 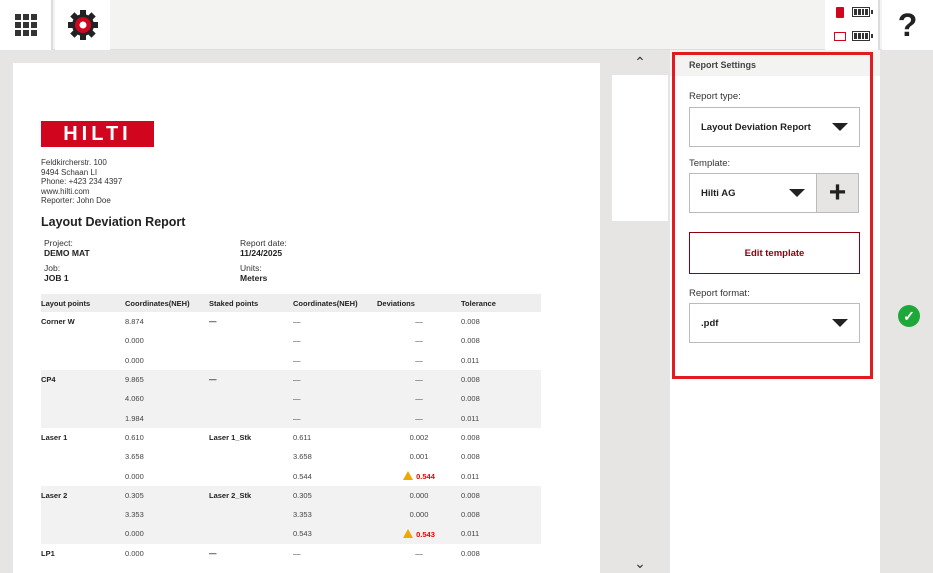 I want to click on report-title: Layout Deviation Report, so click(x=113, y=222).